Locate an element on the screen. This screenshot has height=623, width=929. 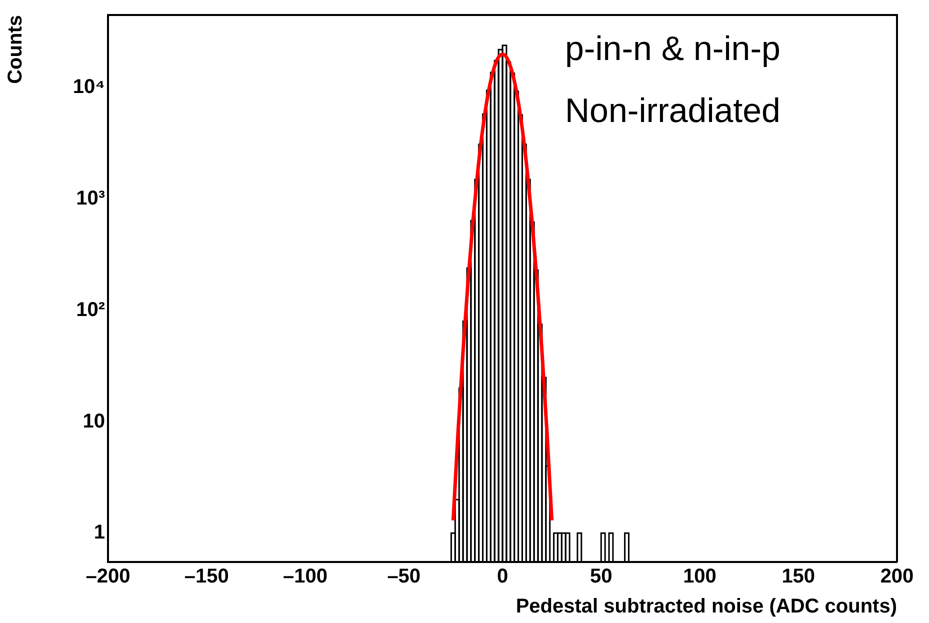
x-tick-label: 0 is located at coordinates (502, 577).